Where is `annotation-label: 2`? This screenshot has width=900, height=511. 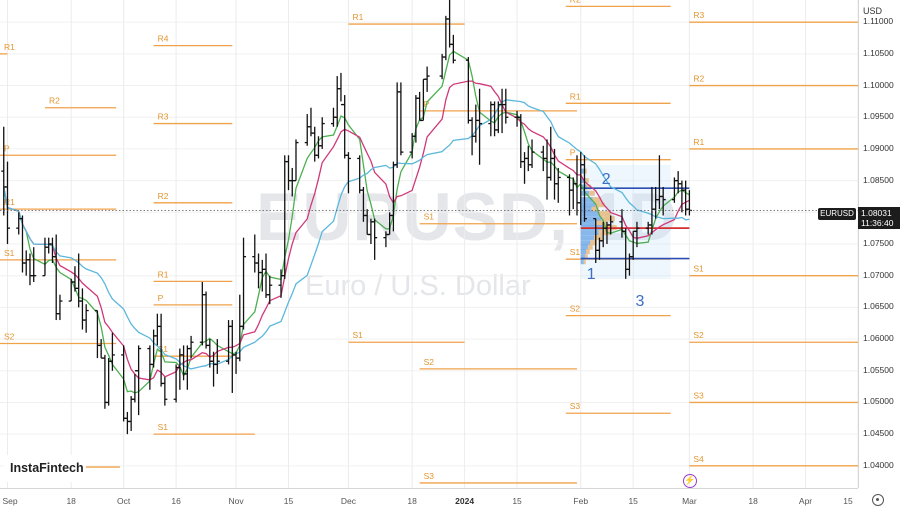 annotation-label: 2 is located at coordinates (606, 179).